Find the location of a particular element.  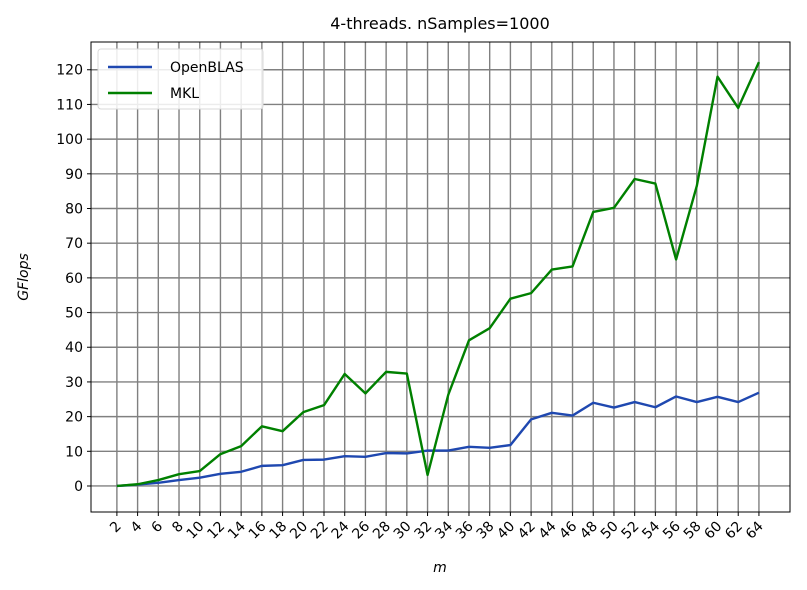

y-tick-label: 110 is located at coordinates (69, 105).